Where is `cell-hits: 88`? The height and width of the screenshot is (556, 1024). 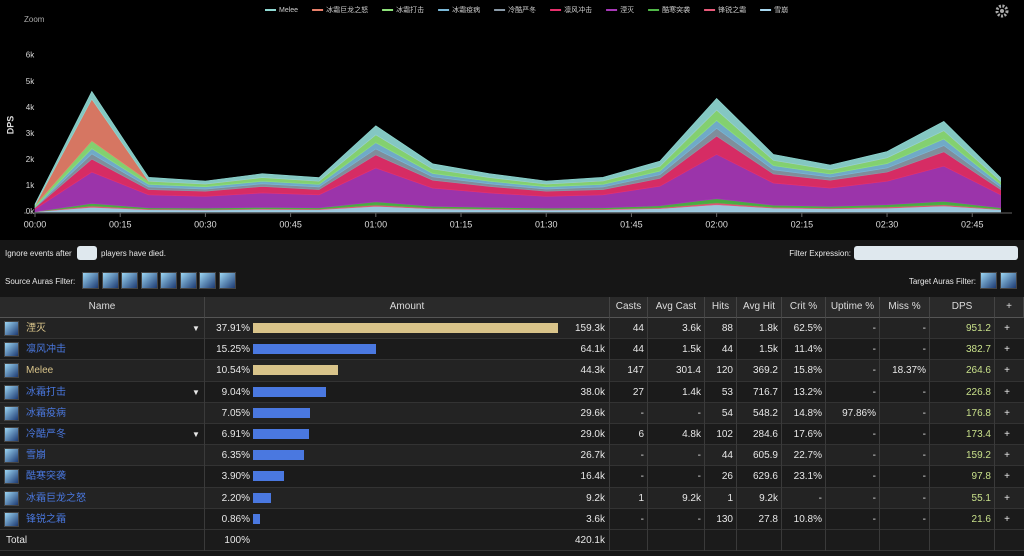
cell-hits: 88 is located at coordinates (727, 328).